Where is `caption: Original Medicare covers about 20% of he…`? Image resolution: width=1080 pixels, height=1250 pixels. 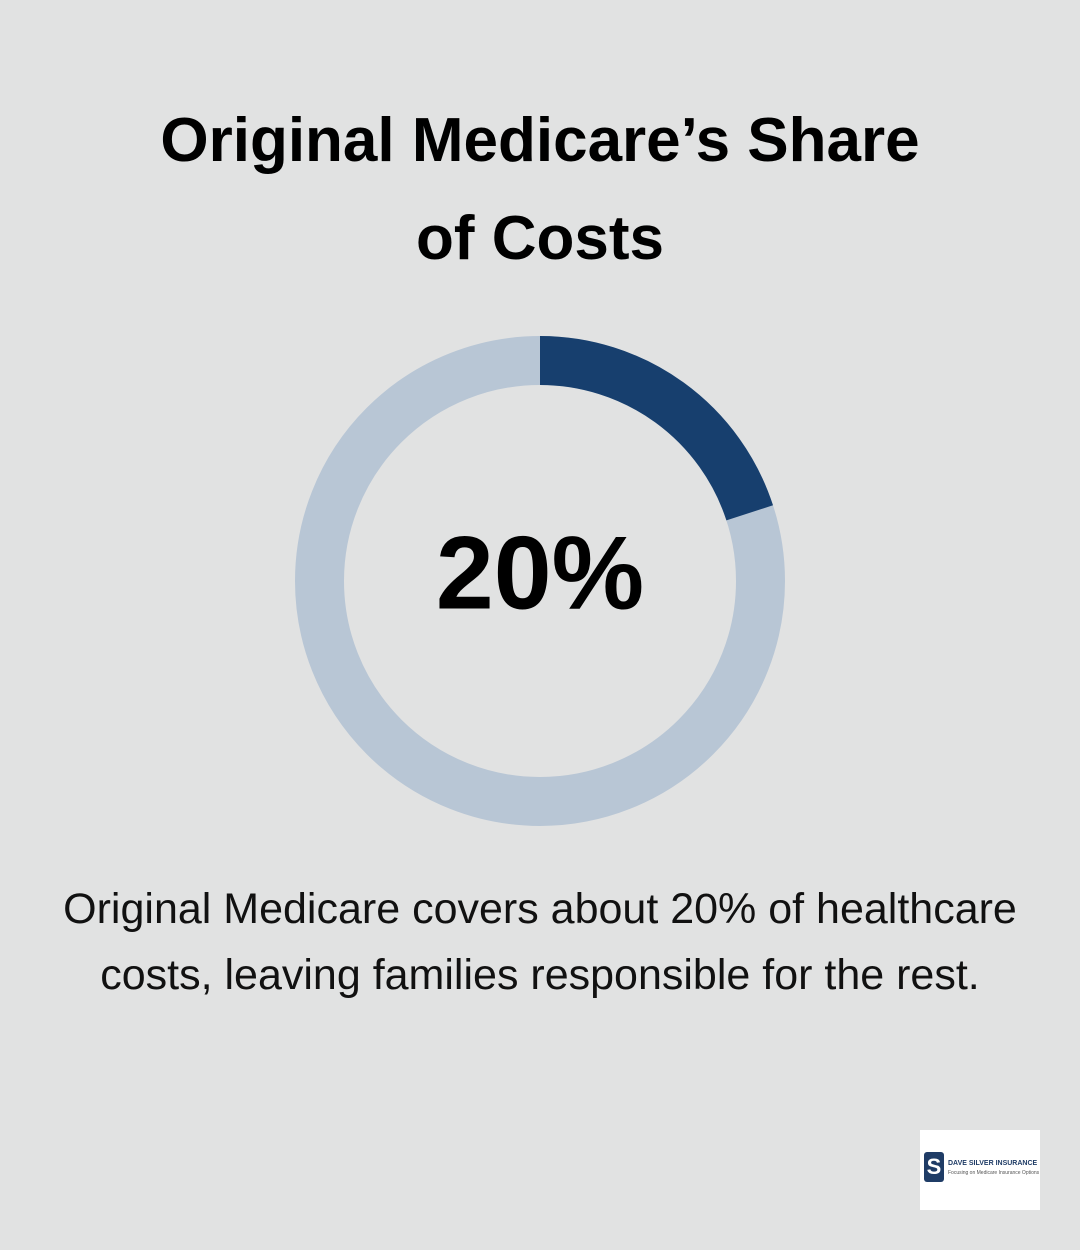
caption: Original Medicare covers about 20% of he… is located at coordinates (540, 942).